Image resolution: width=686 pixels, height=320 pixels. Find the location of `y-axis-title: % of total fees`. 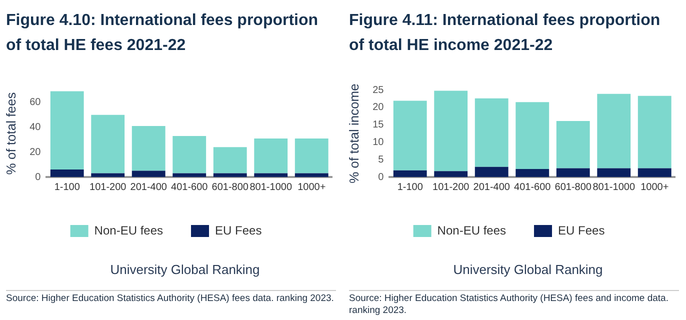

y-axis-title: % of total fees is located at coordinates (10, 133).